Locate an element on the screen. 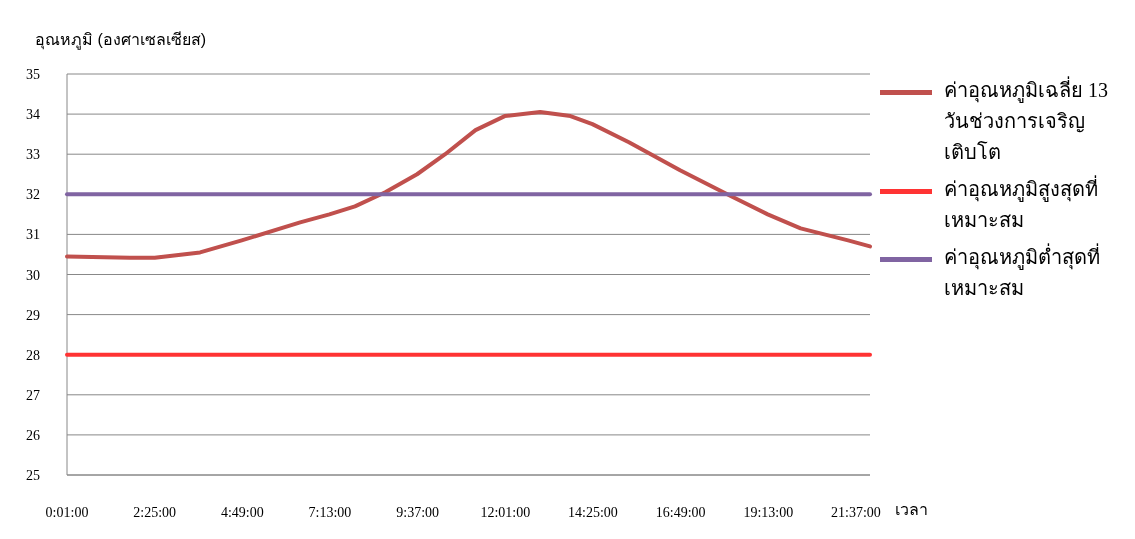 The image size is (1135, 539). y-axis-title: อุณหภูมิ (องศาเซลเซียส) is located at coordinates (121, 40).